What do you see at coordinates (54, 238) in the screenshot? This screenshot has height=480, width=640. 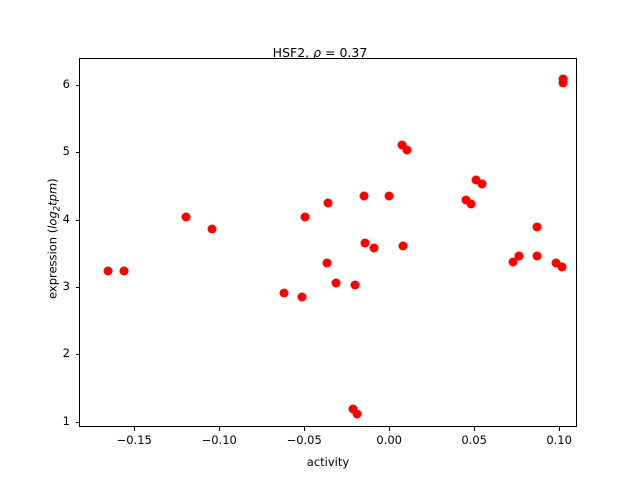 I see `y-axis-label: expression (log2tpm)` at bounding box center [54, 238].